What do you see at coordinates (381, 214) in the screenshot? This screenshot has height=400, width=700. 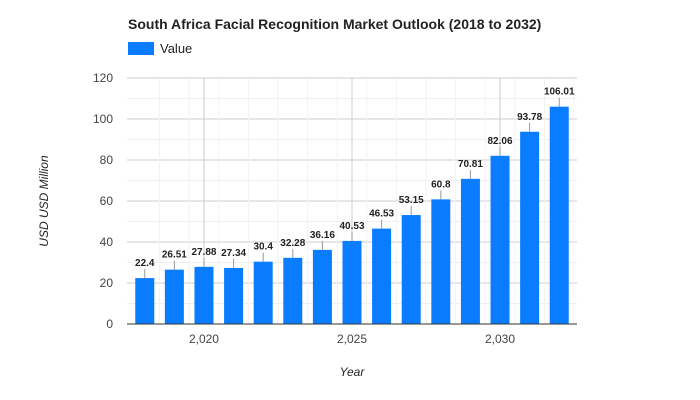 I see `data-label: 46.53` at bounding box center [381, 214].